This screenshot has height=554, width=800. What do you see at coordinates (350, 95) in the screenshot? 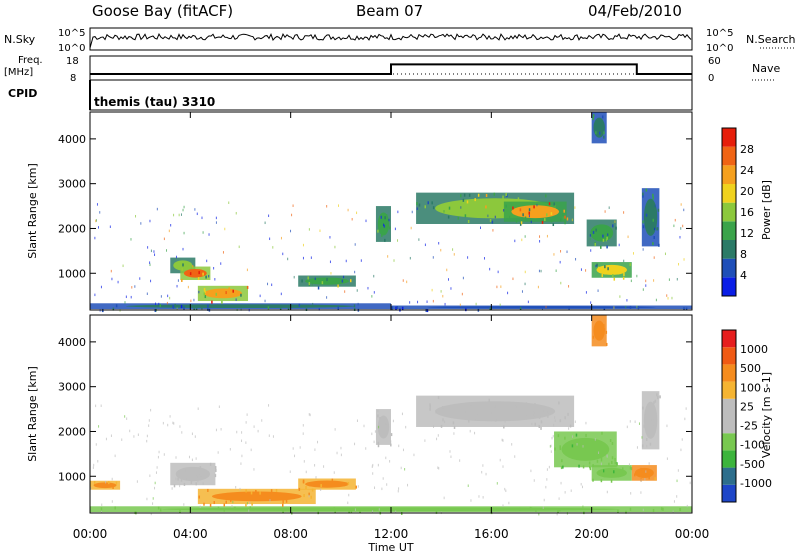
I see `cpid-panel: CPID themis (tau) 3310` at bounding box center [350, 95].